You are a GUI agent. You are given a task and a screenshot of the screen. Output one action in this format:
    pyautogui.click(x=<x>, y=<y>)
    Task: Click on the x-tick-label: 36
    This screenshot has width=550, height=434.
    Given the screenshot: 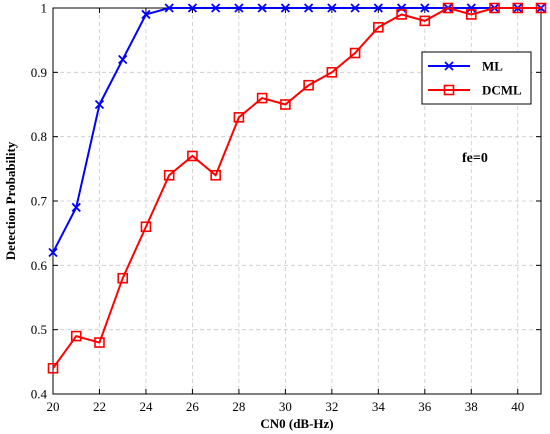 What is the action you would take?
    pyautogui.click(x=425, y=406)
    